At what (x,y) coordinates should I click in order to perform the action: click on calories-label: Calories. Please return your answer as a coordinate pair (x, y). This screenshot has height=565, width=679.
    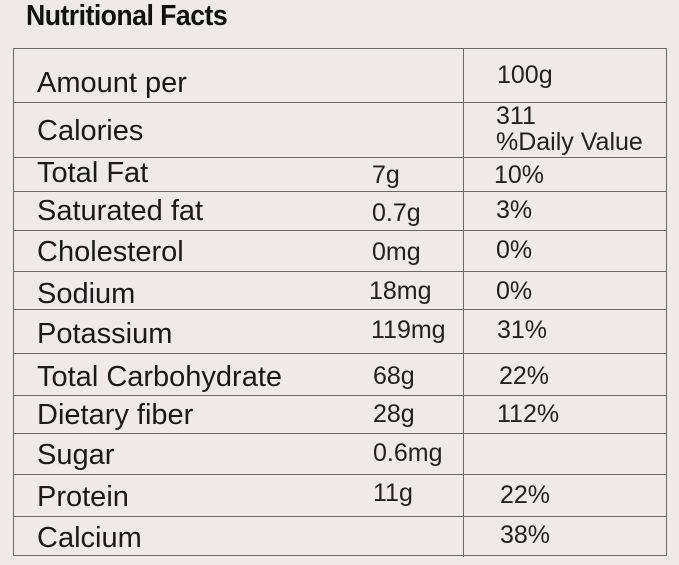
    Looking at the image, I should click on (90, 131).